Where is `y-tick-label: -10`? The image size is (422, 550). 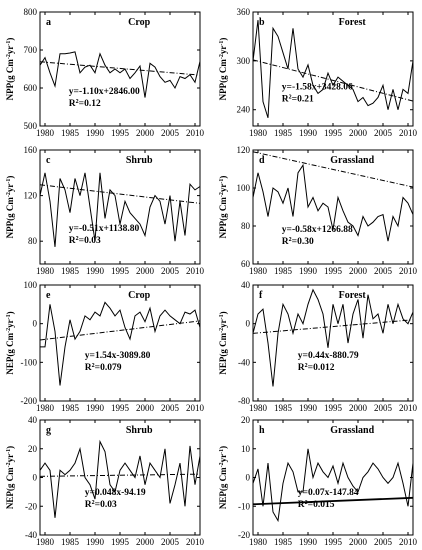
y-tick-label: -10 is located at coordinates (244, 506).